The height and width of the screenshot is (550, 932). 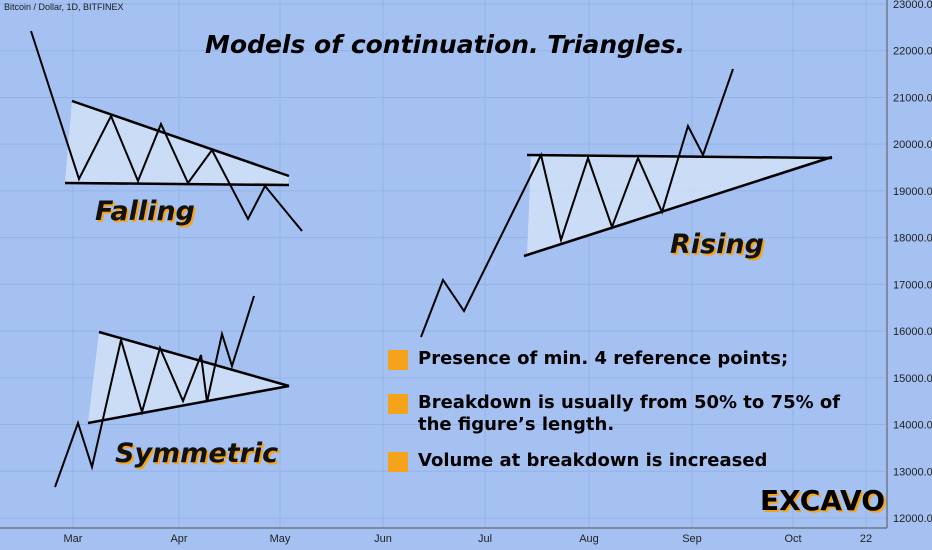 What do you see at coordinates (188, 404) in the screenshot?
I see `symmetric-lower-trendline` at bounding box center [188, 404].